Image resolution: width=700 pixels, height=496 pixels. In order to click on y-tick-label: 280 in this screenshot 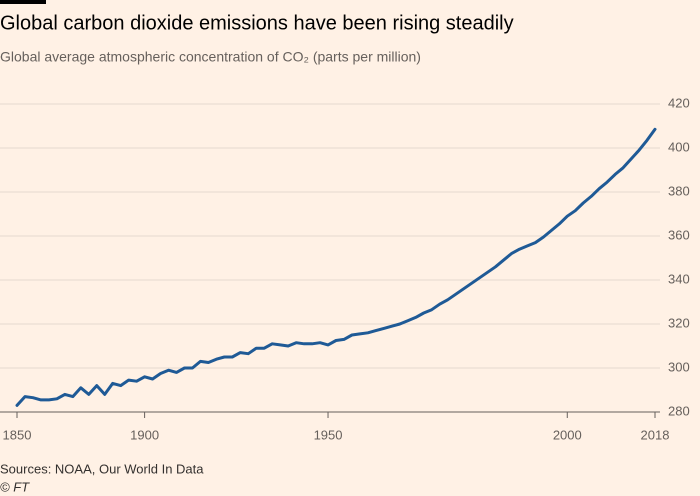, I will do `click(679, 410)`.